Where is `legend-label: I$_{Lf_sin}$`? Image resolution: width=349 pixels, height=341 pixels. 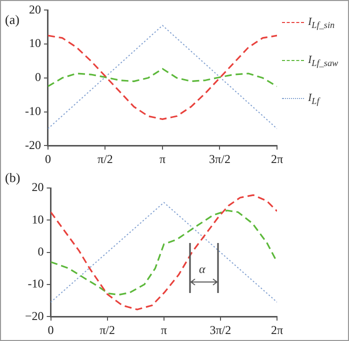
legend-label: I$_{Lf_sin}$ is located at coordinates (321, 23).